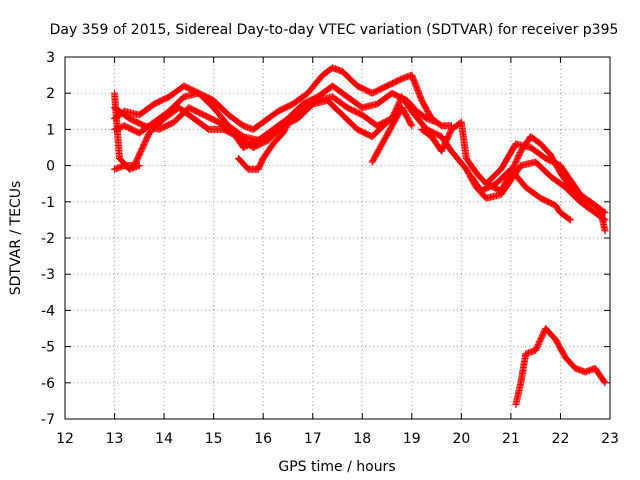 Image resolution: width=640 pixels, height=480 pixels. I want to click on x-tick-label: 12, so click(65, 439).